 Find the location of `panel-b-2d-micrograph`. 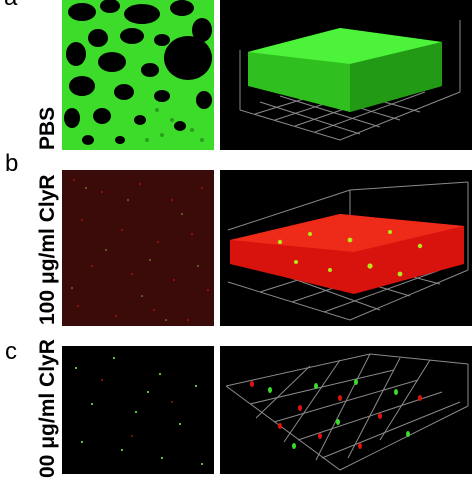

panel-b-2d-micrograph is located at coordinates (138, 248).